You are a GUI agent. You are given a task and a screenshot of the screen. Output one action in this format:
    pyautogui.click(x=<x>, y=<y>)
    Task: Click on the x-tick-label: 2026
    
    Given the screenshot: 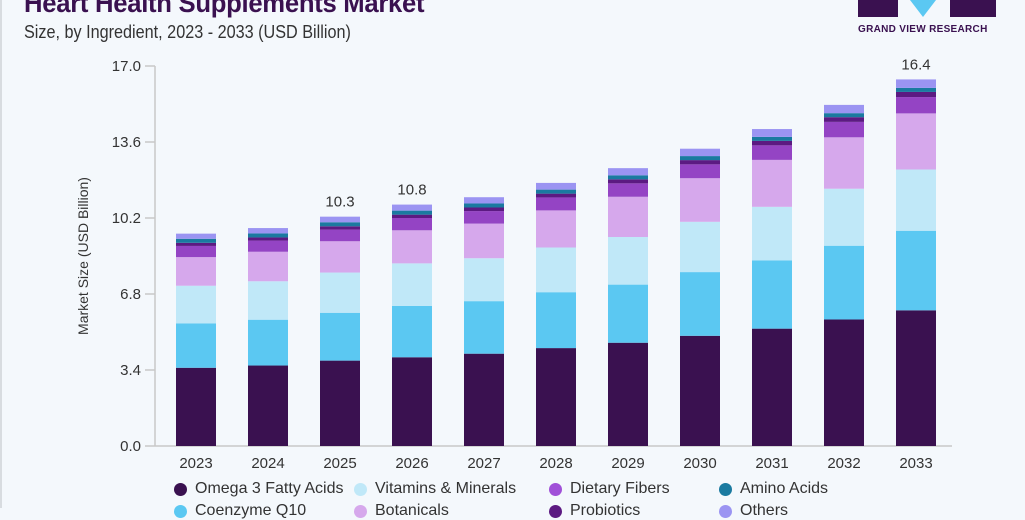 What is the action you would take?
    pyautogui.click(x=411, y=463)
    